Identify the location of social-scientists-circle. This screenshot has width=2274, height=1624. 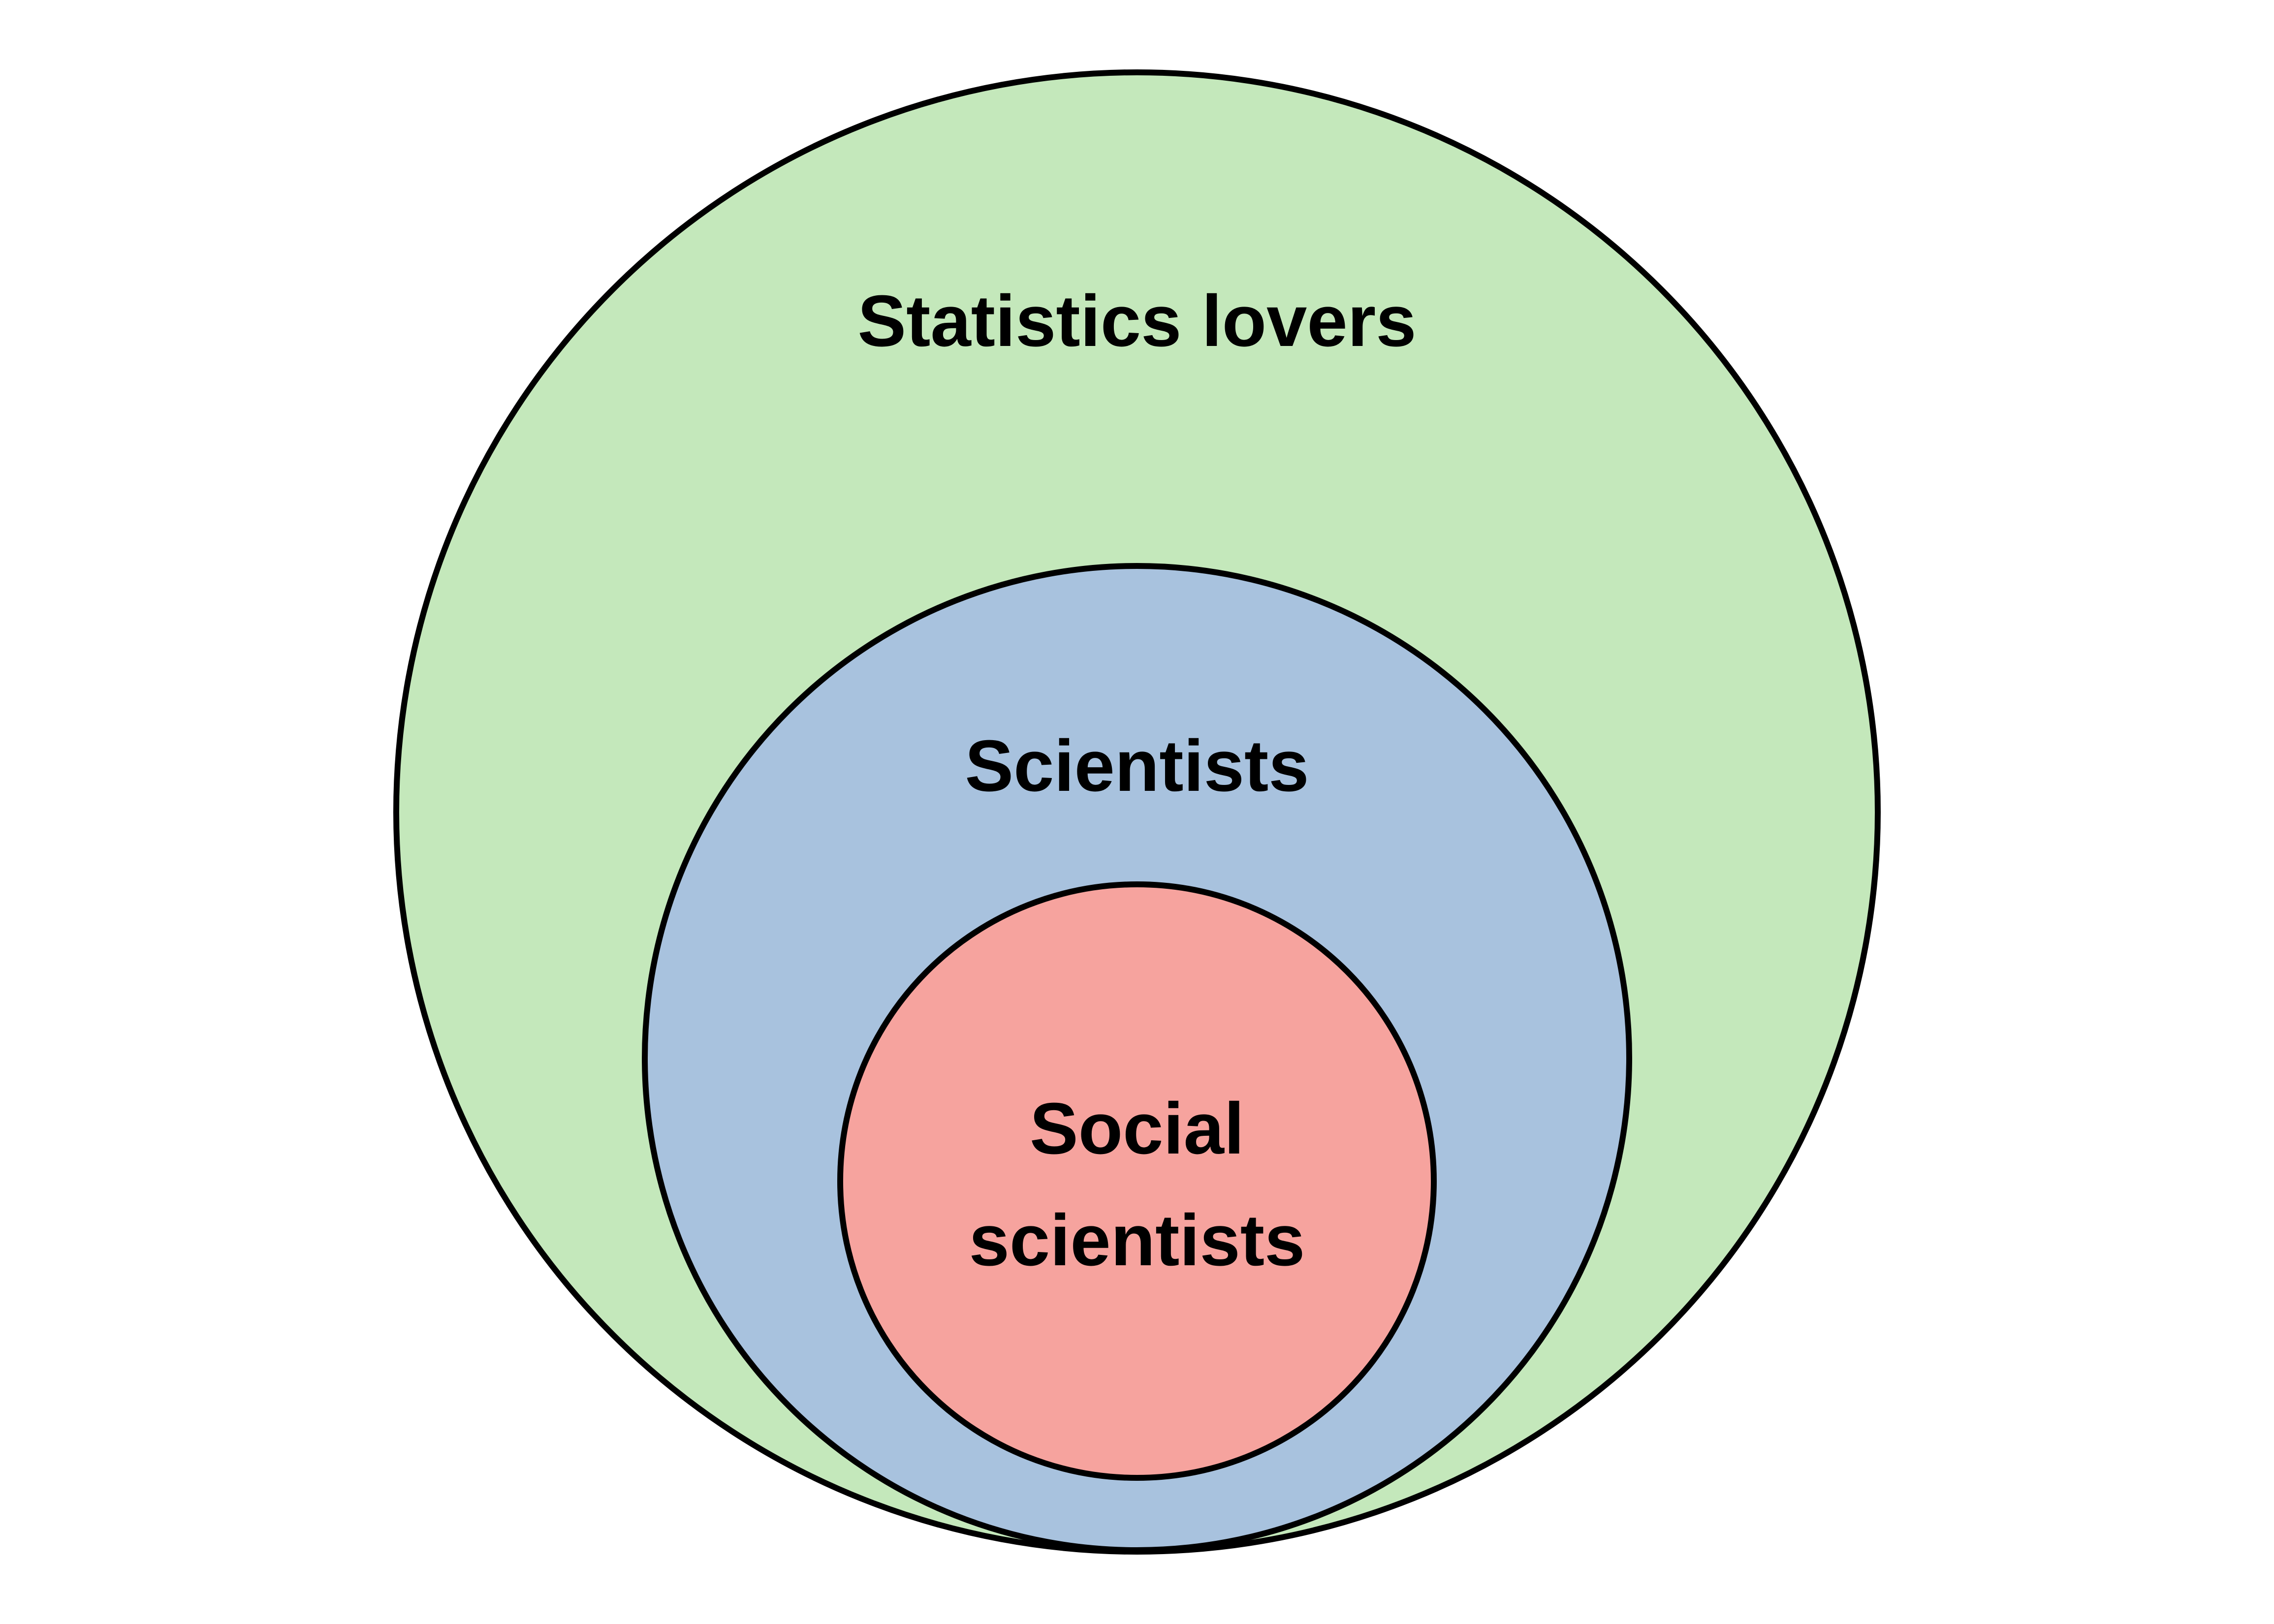
(1137, 1181).